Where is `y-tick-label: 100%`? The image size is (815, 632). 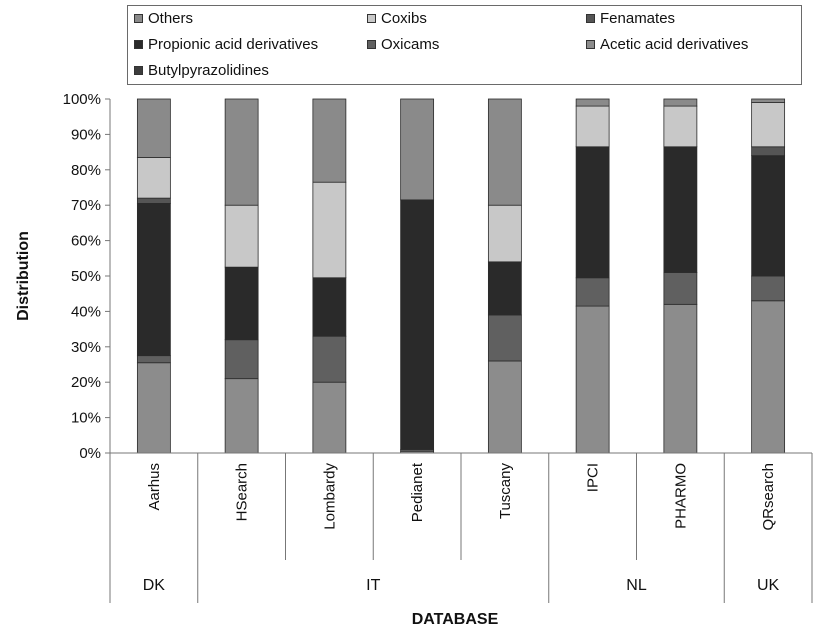 y-tick-label: 100% is located at coordinates (82, 99).